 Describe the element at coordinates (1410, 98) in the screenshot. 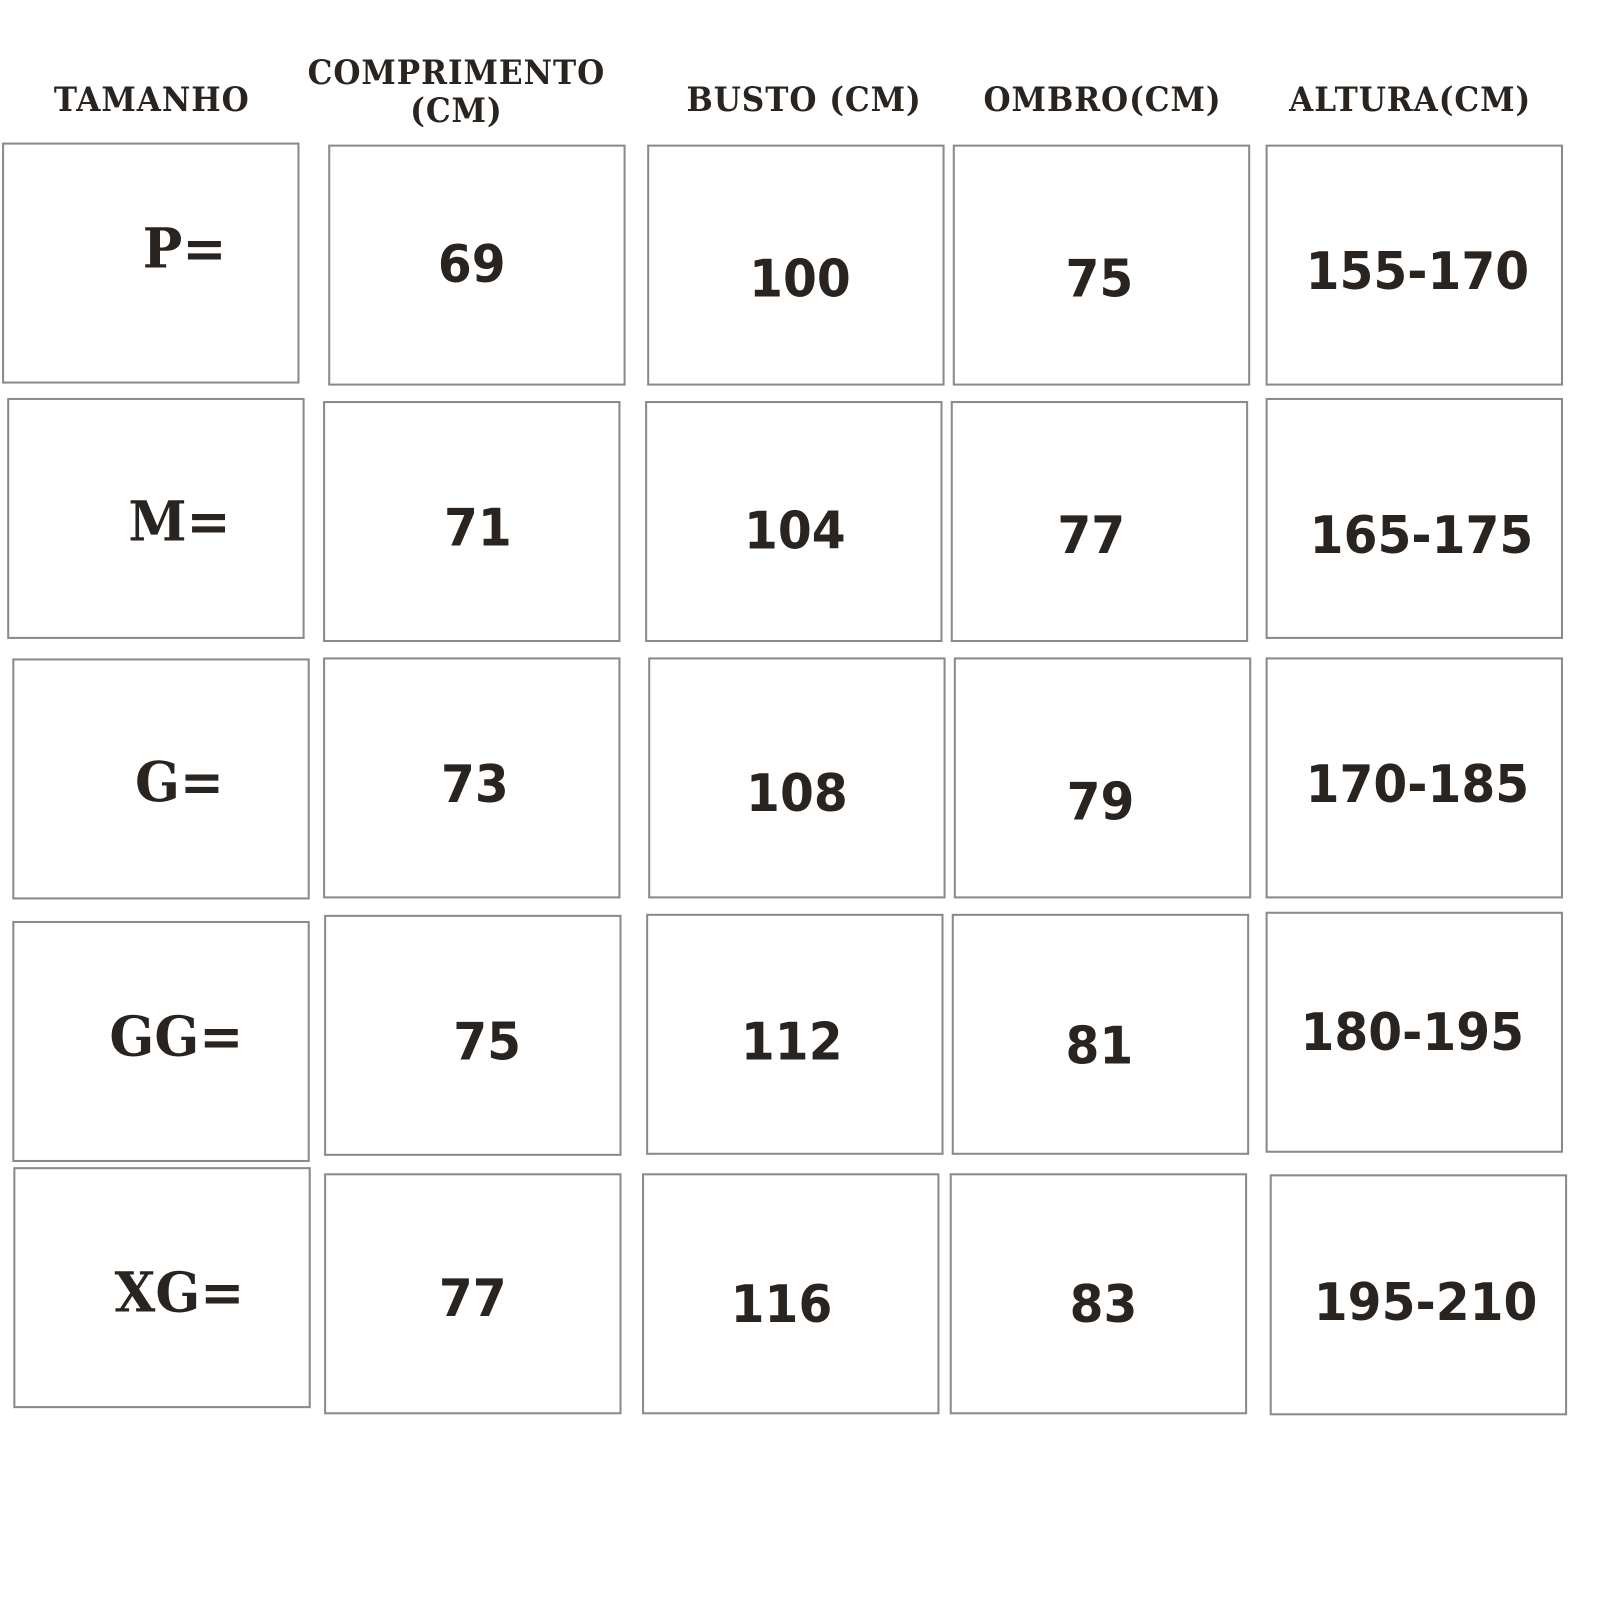

I see `header-altura: ALTURA(CM)` at that location.